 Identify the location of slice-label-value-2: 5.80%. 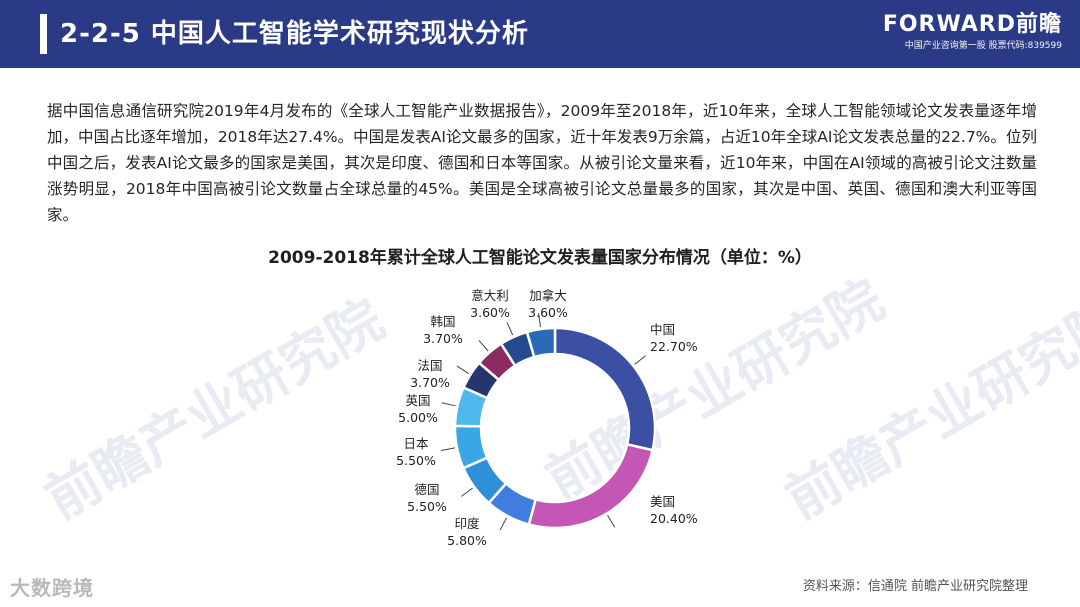
(467, 540).